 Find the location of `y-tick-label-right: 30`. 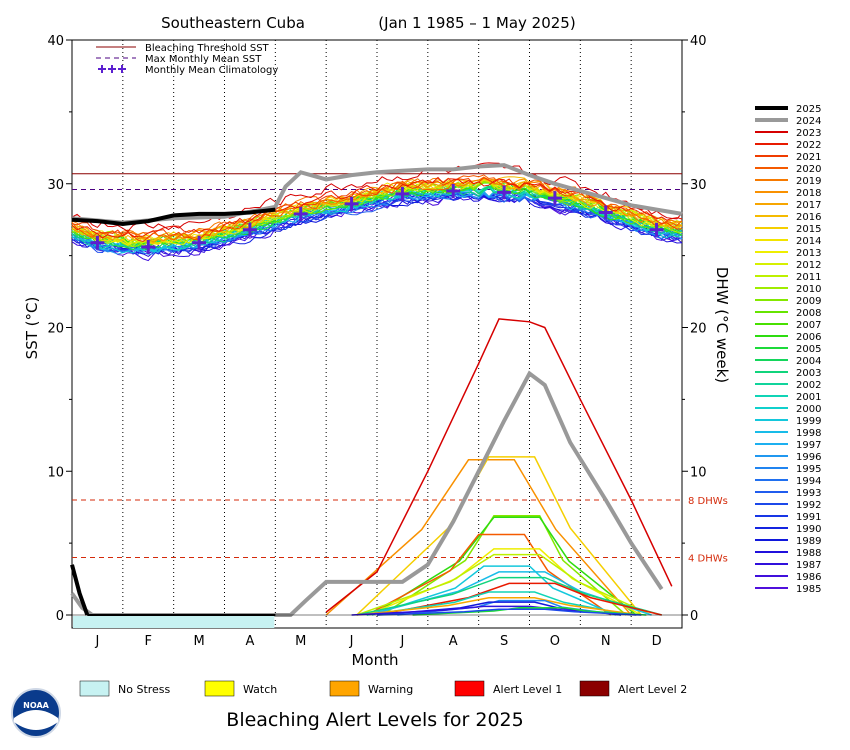

y-tick-label-right: 30 is located at coordinates (698, 185).